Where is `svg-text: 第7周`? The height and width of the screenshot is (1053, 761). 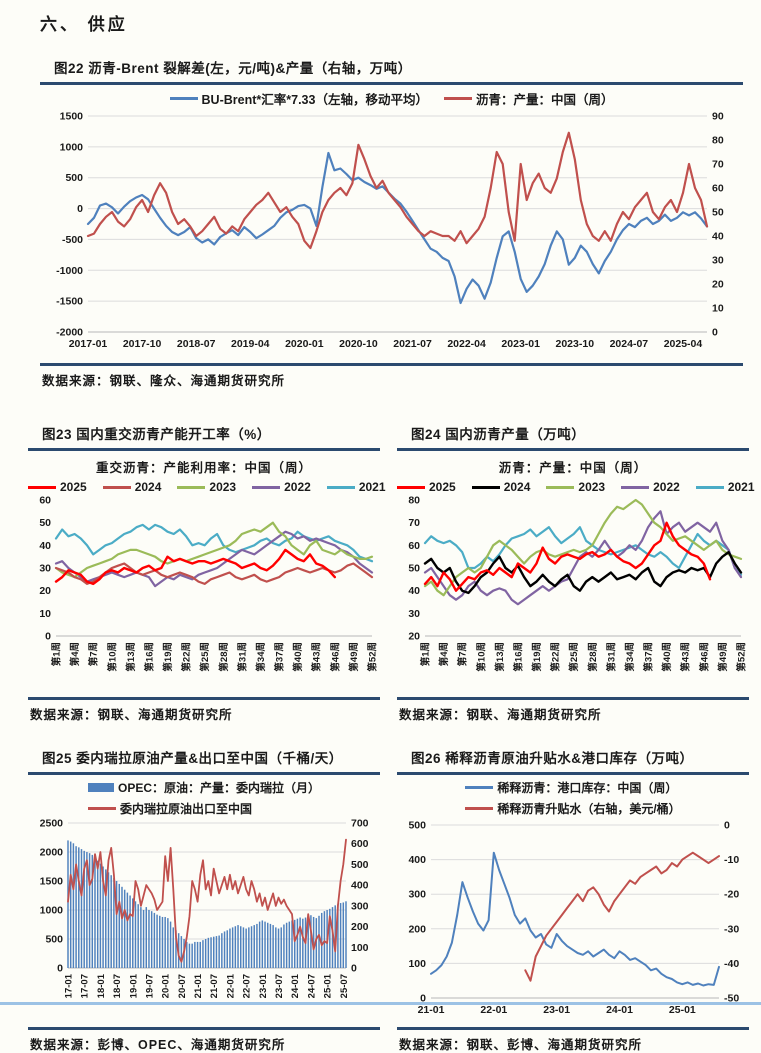 svg-text: 第7周 is located at coordinates (463, 654).